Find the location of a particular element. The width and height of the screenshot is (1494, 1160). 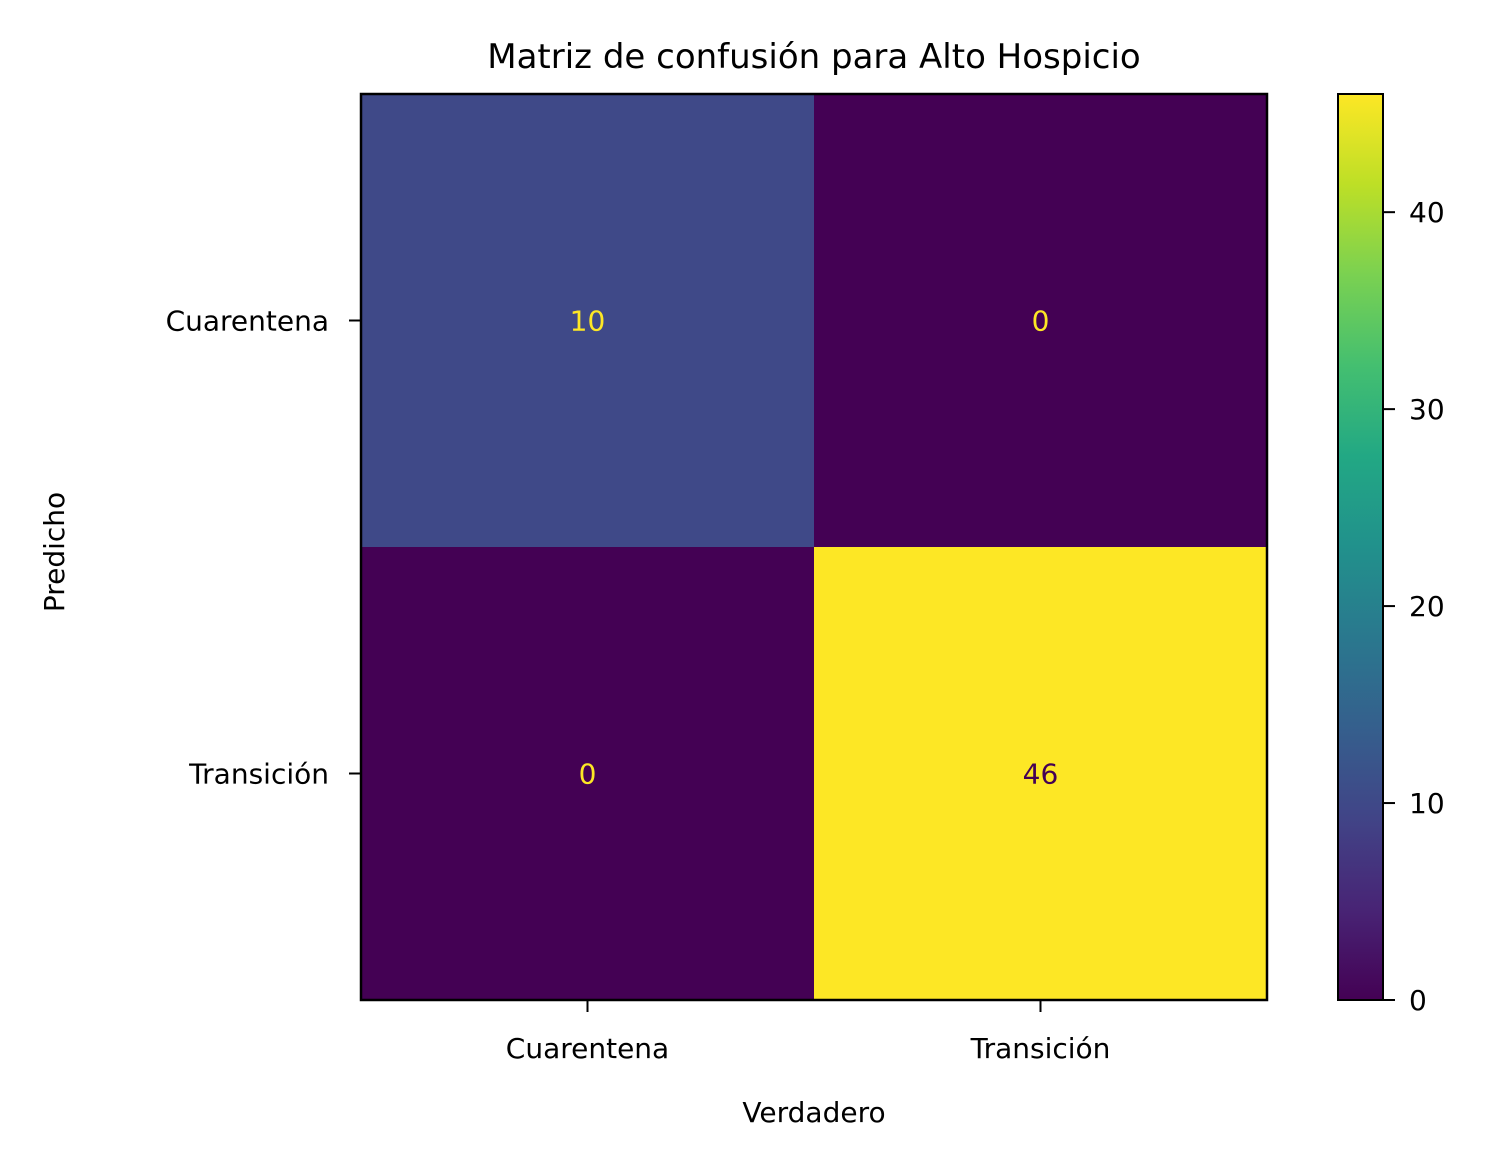

y-tick-label: Transición is located at coordinates (258, 774).